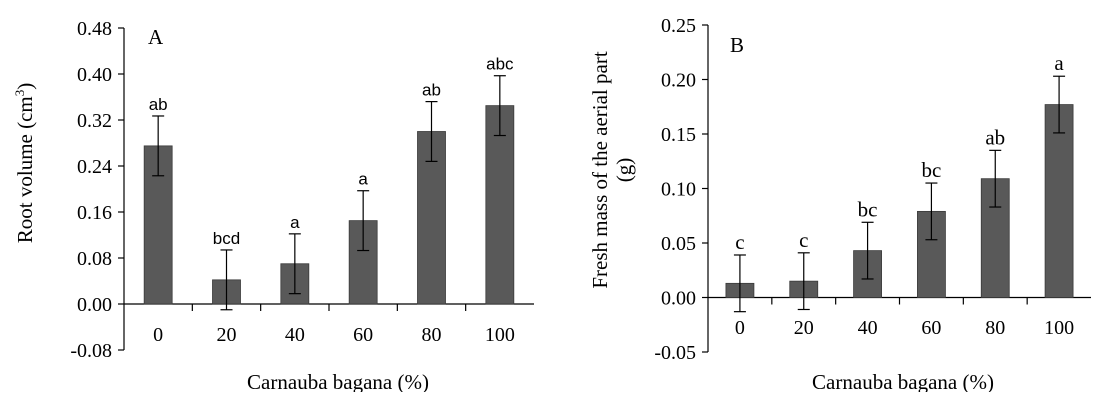  I want to click on panel-b-label: B, so click(737, 45).